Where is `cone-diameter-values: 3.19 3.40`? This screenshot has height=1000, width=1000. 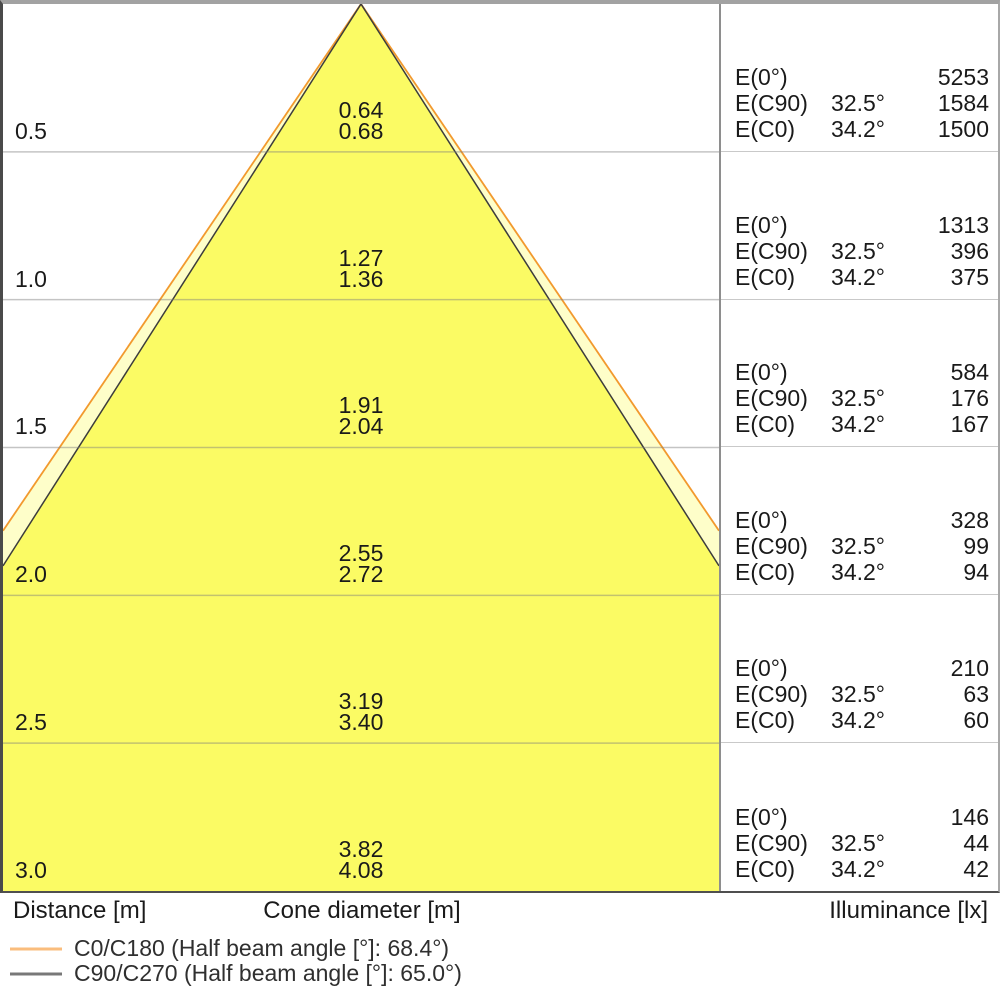 cone-diameter-values: 3.19 3.40 is located at coordinates (361, 712).